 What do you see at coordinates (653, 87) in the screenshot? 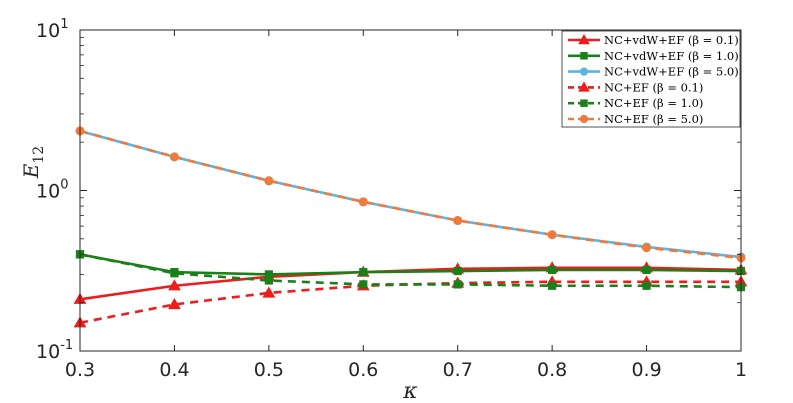
I see `legend-label: NC+EF (β = 0.1)` at bounding box center [653, 87].